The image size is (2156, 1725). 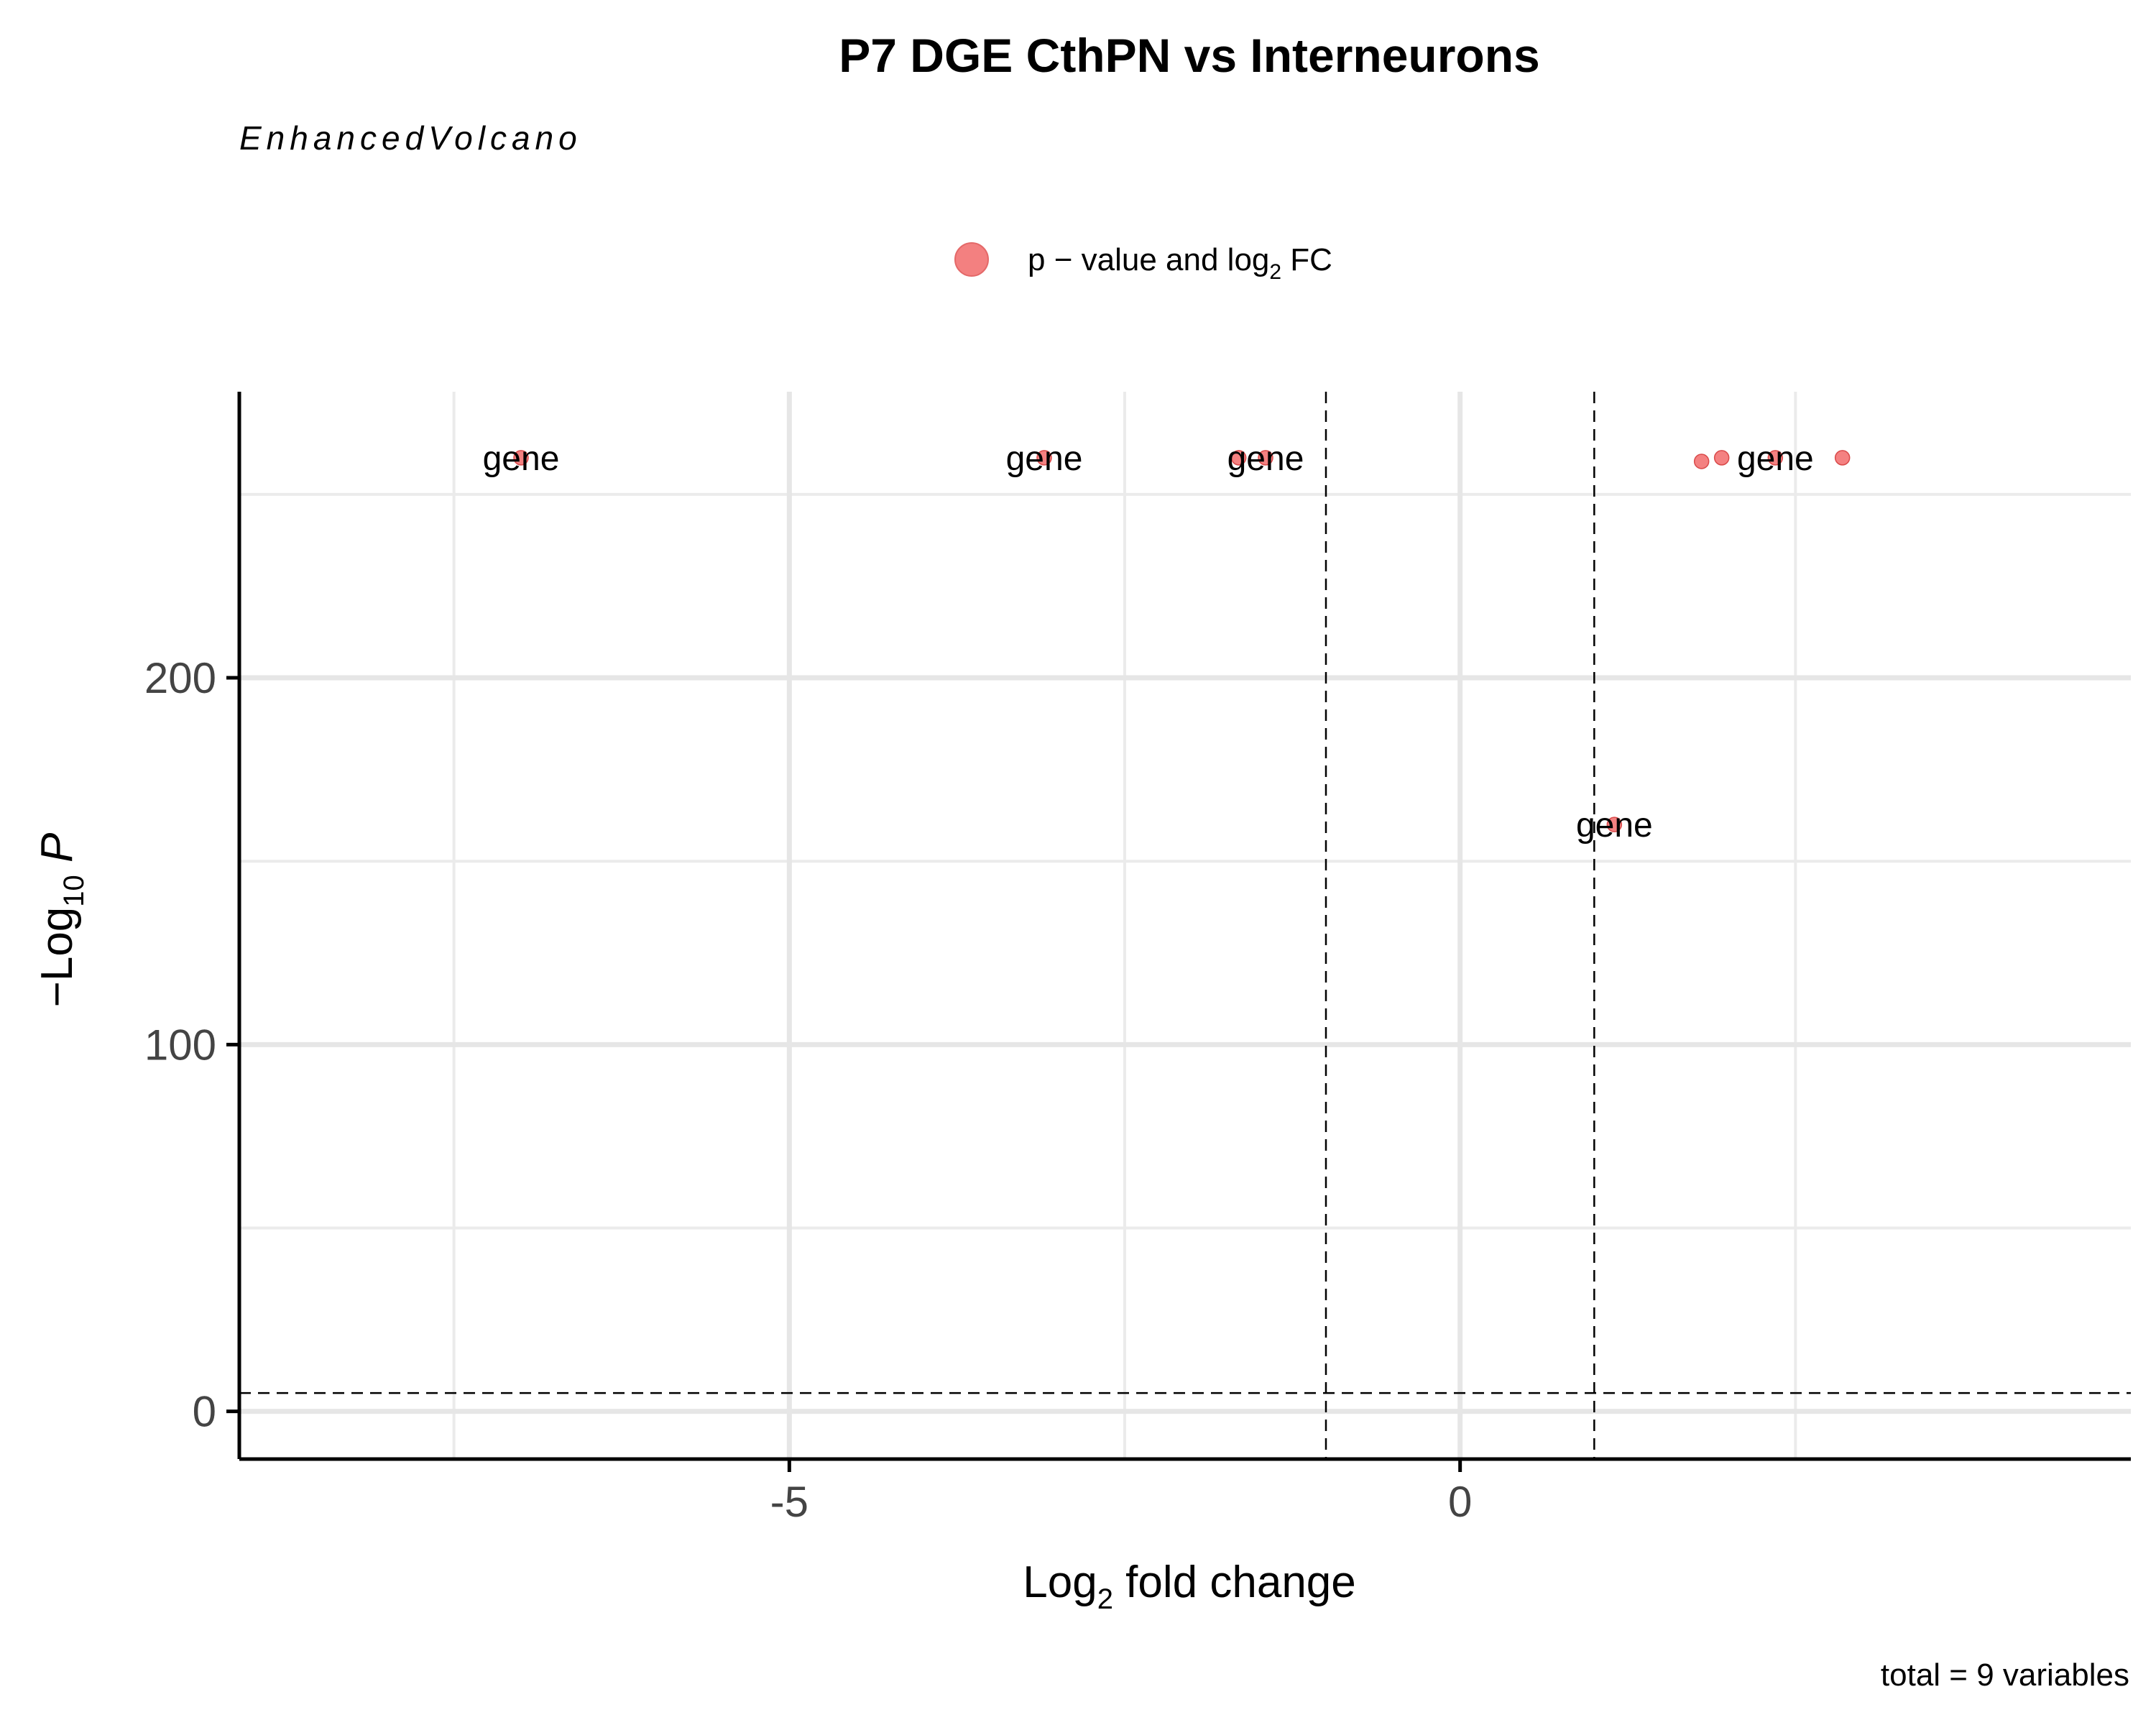 I want to click on legend: p − value and log2 FC, so click(x=1143, y=263).